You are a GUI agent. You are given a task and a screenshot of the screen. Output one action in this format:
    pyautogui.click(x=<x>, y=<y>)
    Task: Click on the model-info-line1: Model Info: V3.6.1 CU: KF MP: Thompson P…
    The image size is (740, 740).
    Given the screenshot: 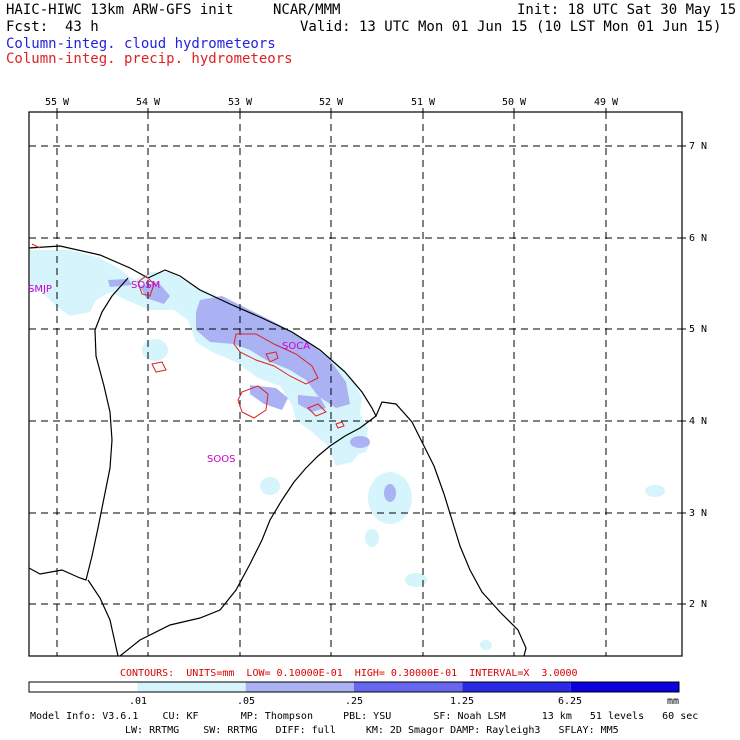 What is the action you would take?
    pyautogui.click(x=364, y=716)
    